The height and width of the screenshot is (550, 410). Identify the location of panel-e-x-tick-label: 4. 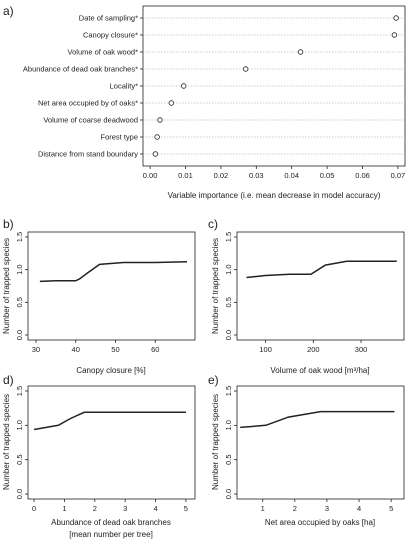
(359, 508).